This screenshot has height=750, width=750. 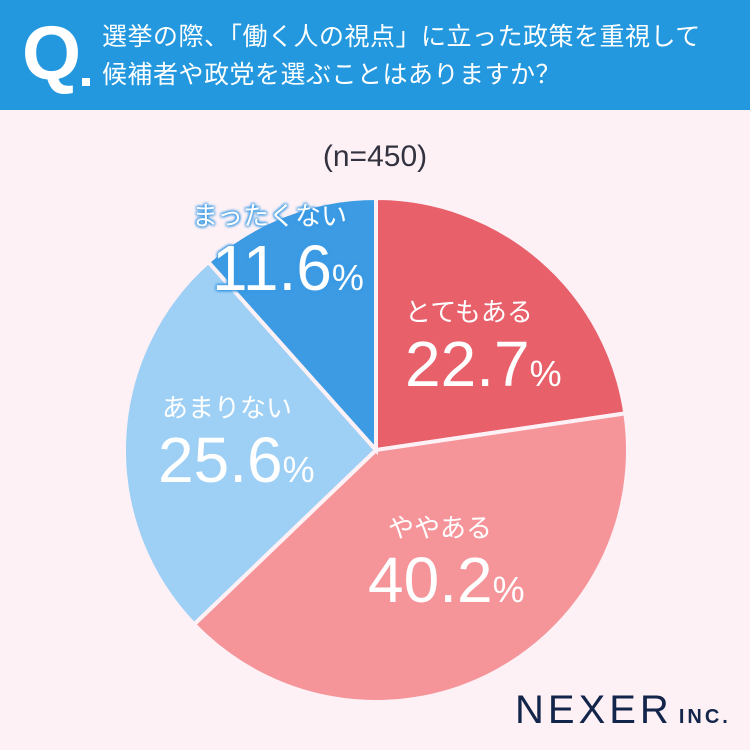 What do you see at coordinates (269, 217) in the screenshot?
I see `slice-category: まったくない` at bounding box center [269, 217].